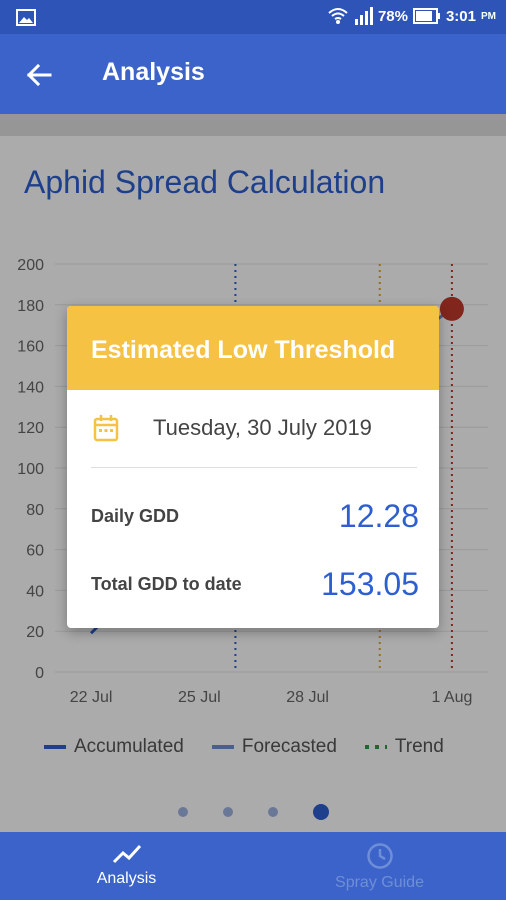 This screenshot has height=900, width=506. I want to click on legend-label-accumulated: Accumulated, so click(129, 746).